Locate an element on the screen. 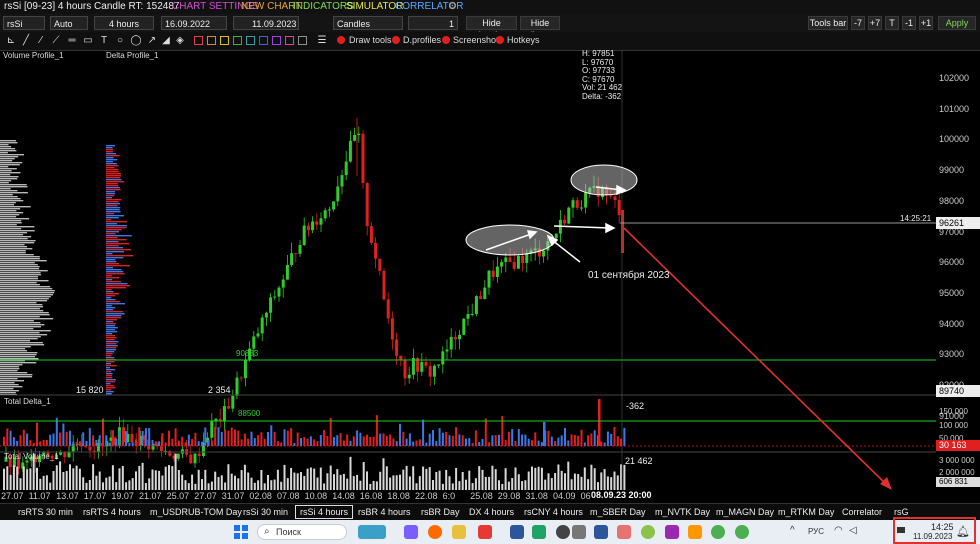 The width and height of the screenshot is (980, 544). apply-button: Apply is located at coordinates (957, 23).